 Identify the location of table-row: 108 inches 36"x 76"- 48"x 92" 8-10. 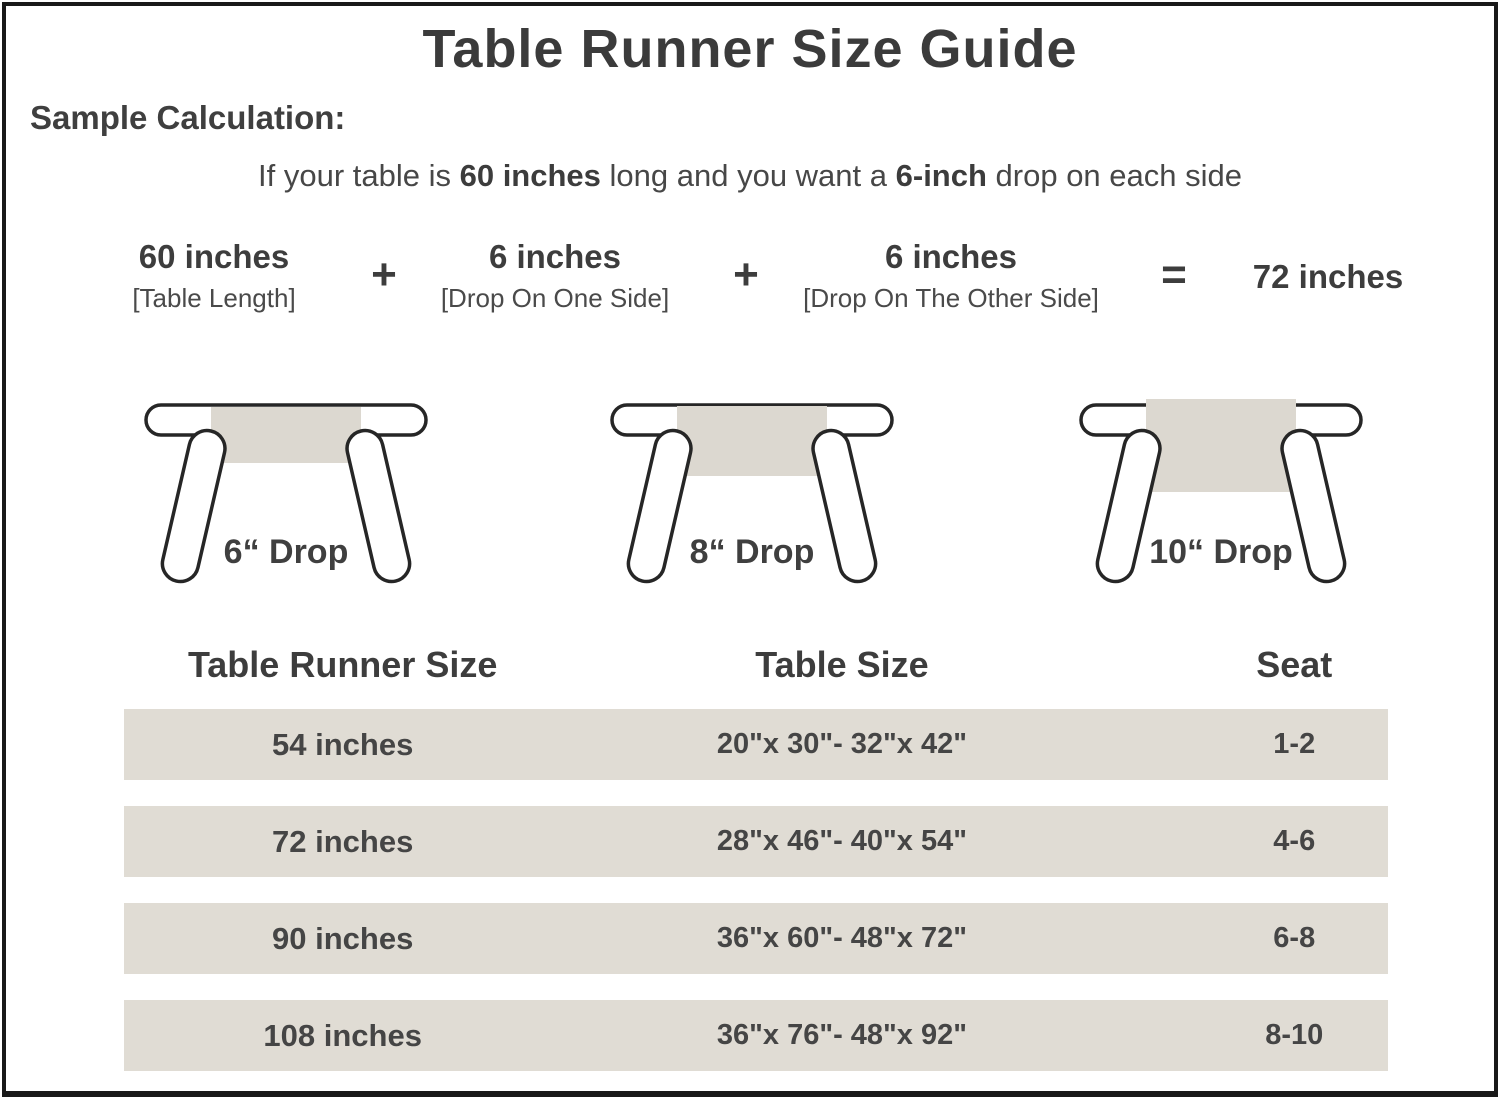
(756, 1035).